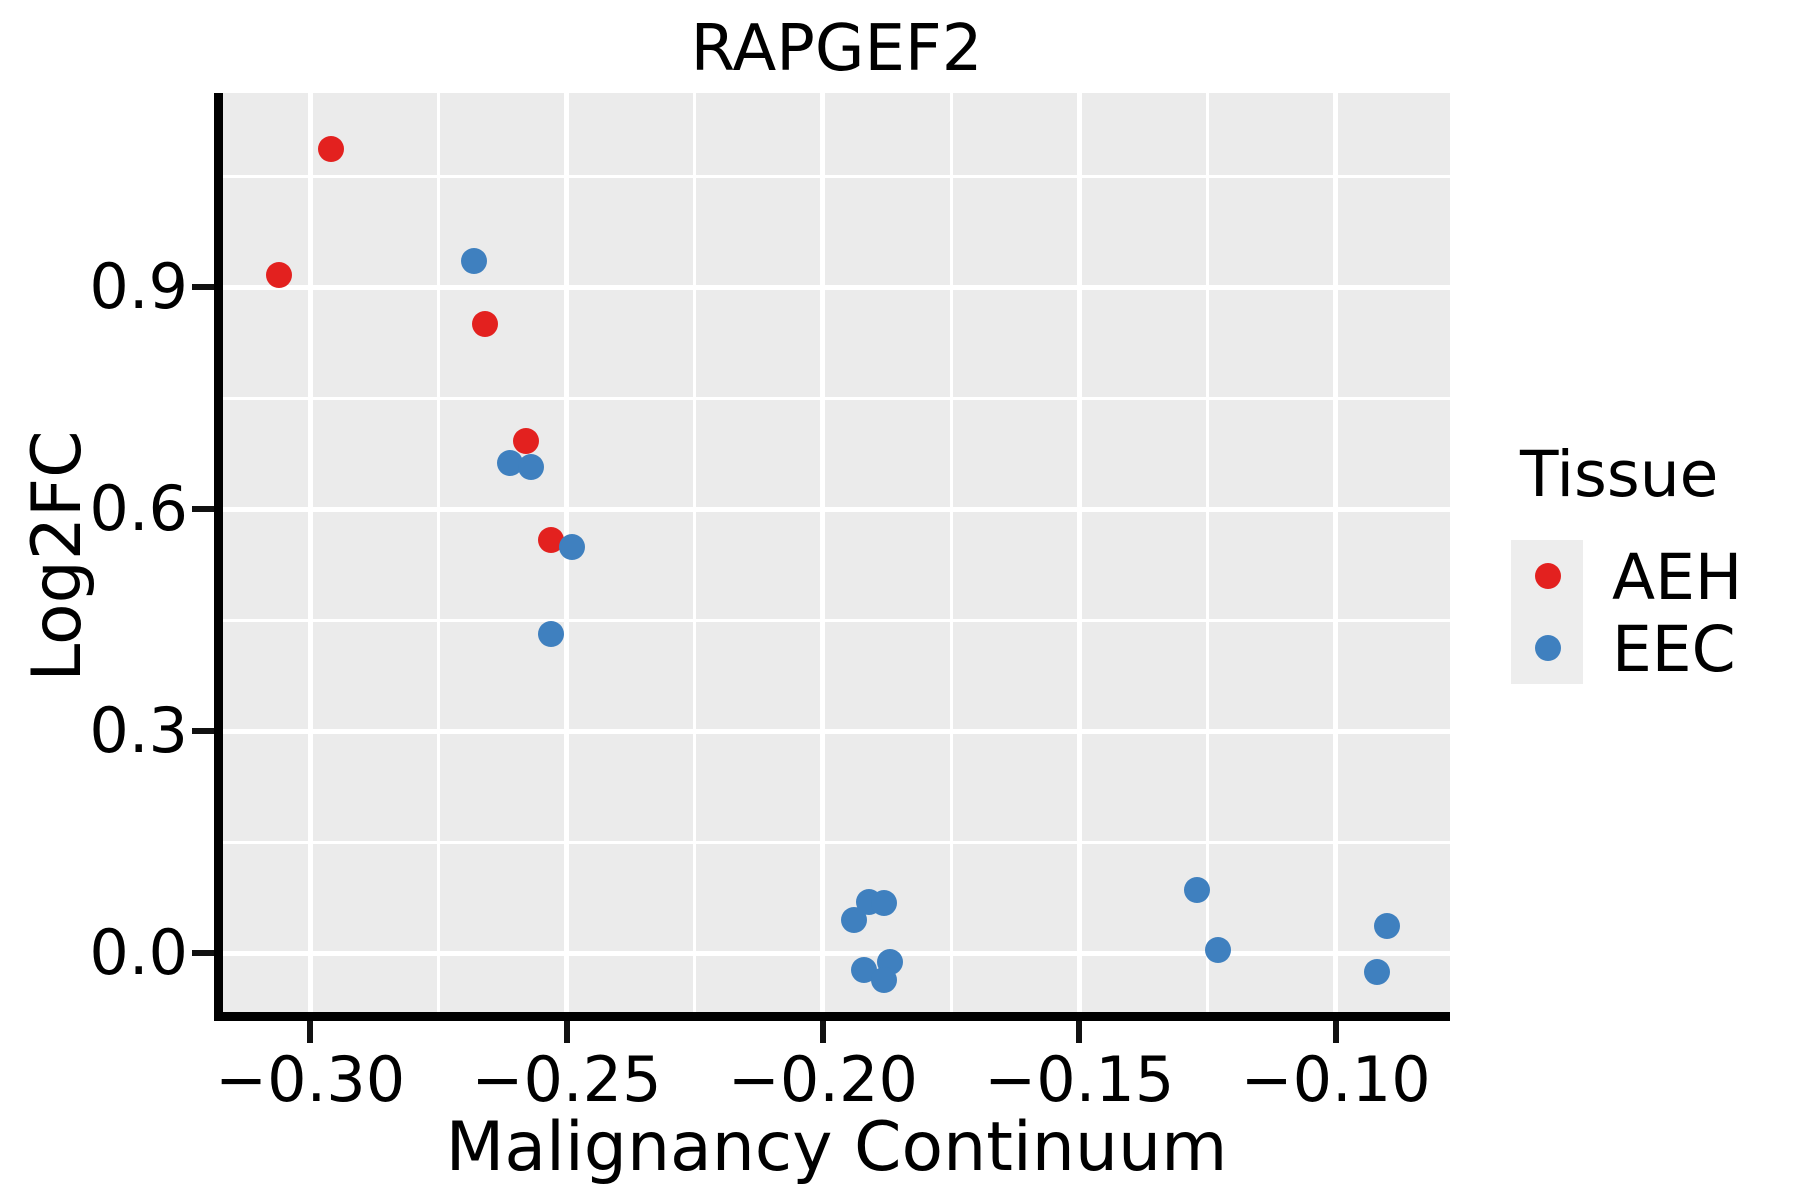 The width and height of the screenshot is (1800, 1200). I want to click on legend-label-eec: EEC, so click(1674, 649).